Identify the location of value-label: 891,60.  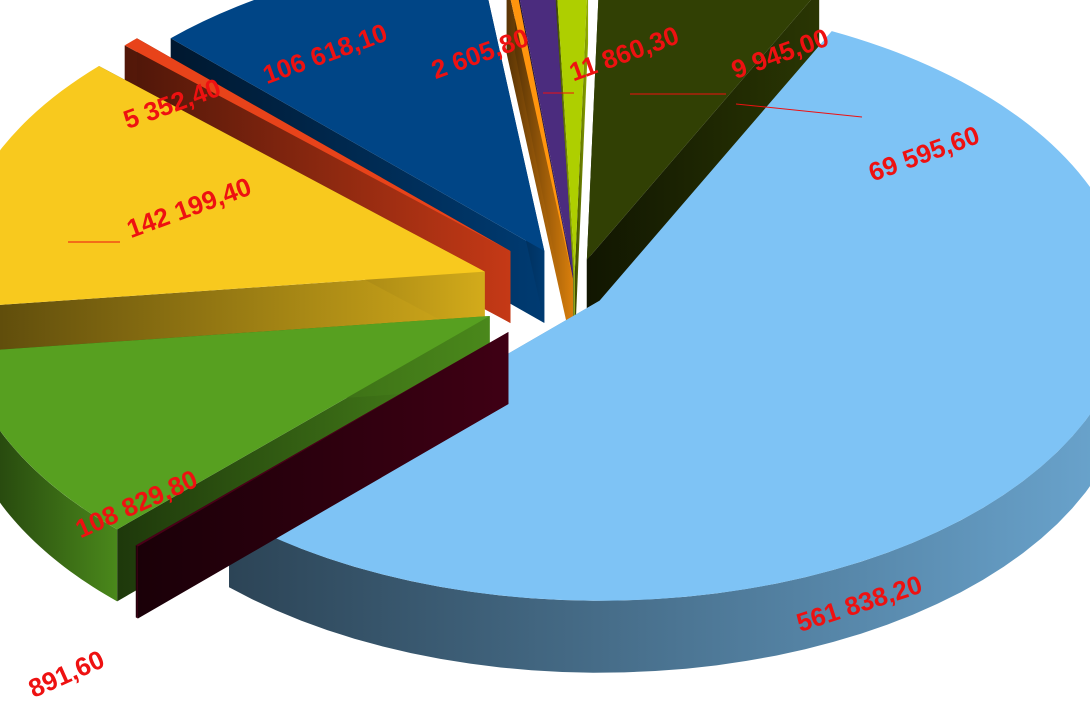
(66, 674).